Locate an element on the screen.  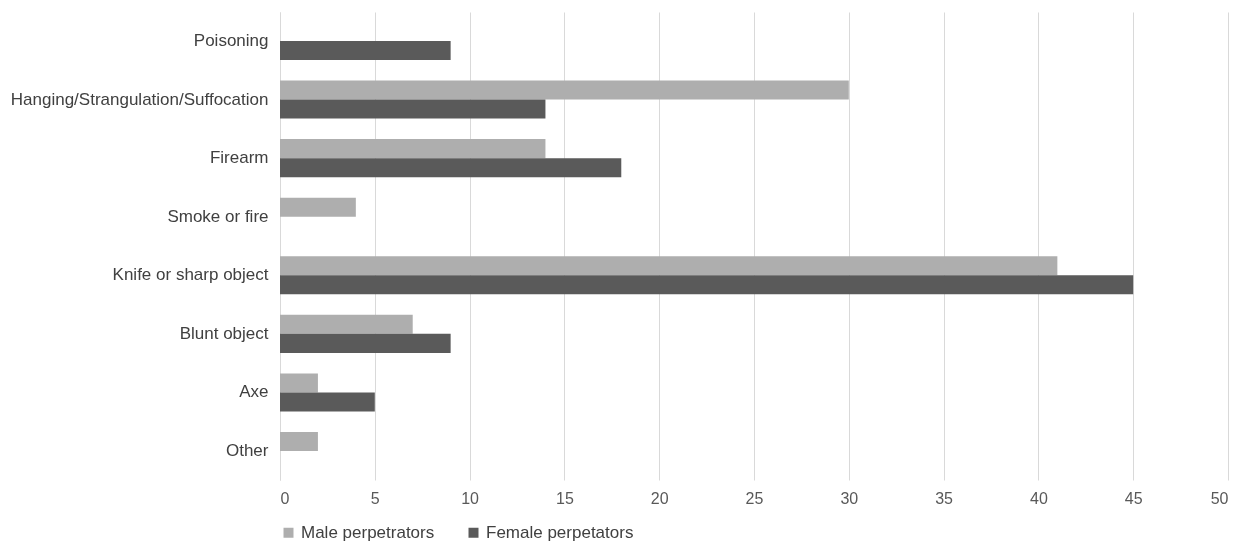
x-tick-label: 5 is located at coordinates (375, 498).